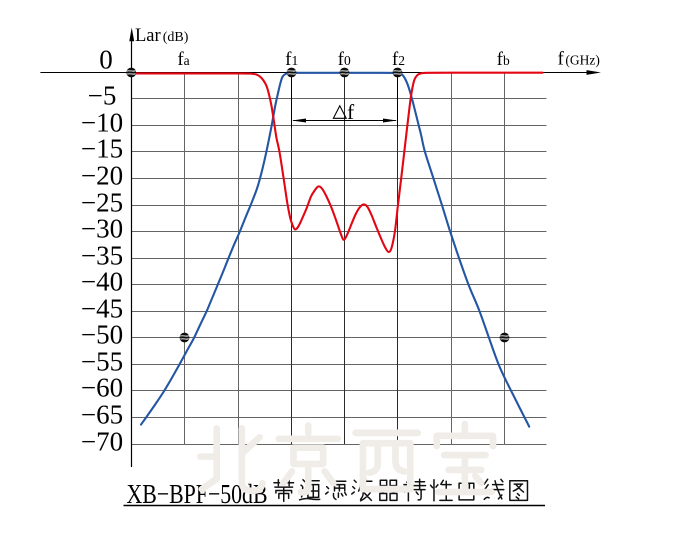  What do you see at coordinates (102, 256) in the screenshot?
I see `svg-text: −35` at bounding box center [102, 256].